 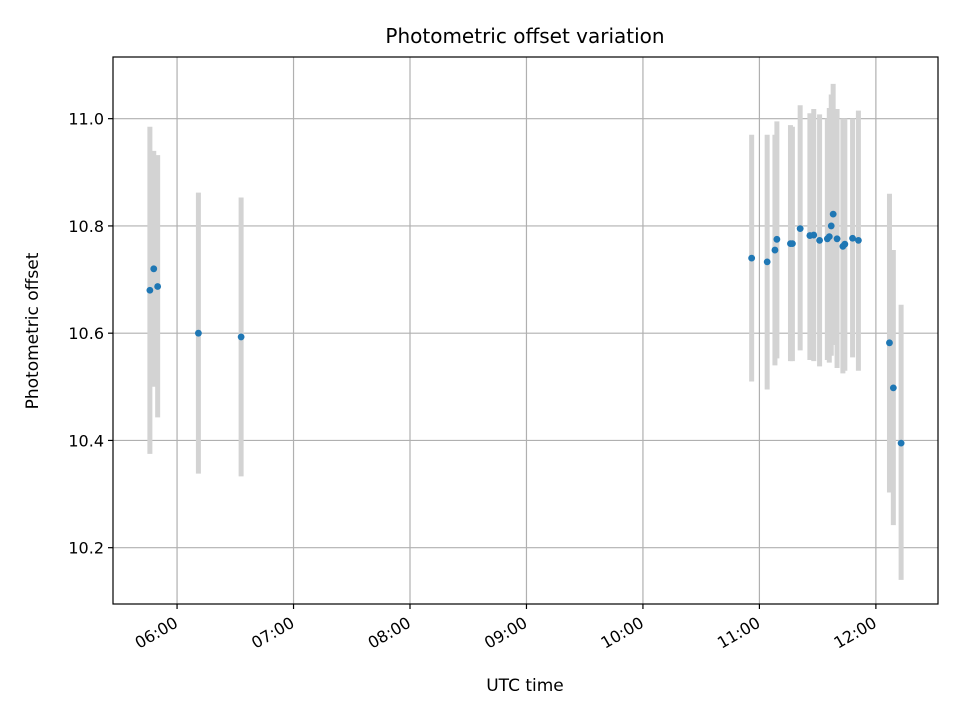 I want to click on chart-title: Photometric offset variation, so click(x=524, y=36).